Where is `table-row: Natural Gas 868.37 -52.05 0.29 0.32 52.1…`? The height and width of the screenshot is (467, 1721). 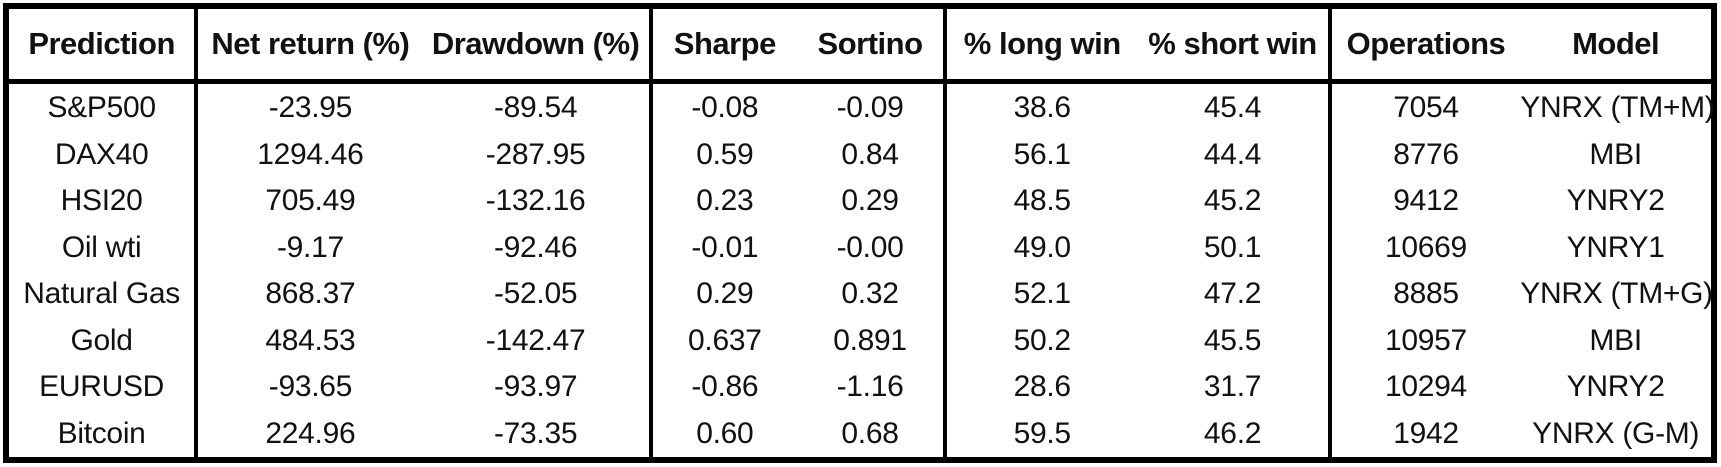
table-row: Natural Gas 868.37 -52.05 0.29 0.32 52.1… is located at coordinates (861, 294).